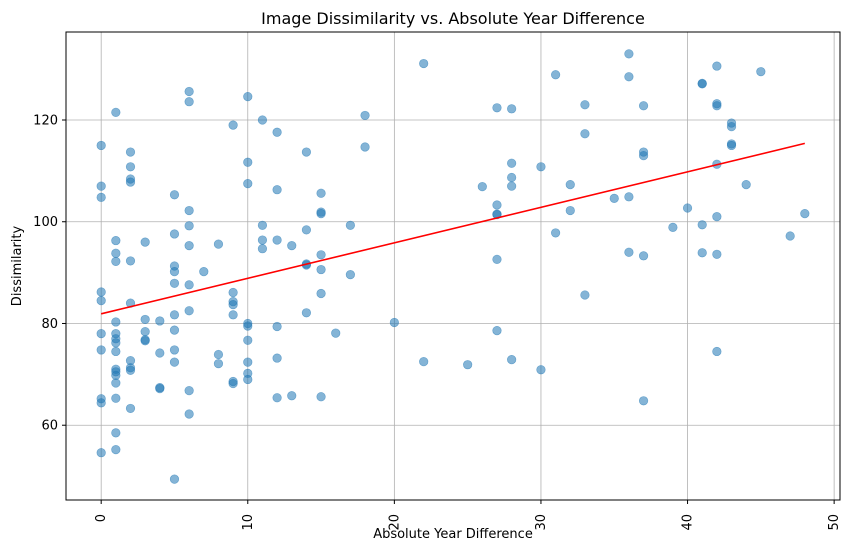 The height and width of the screenshot is (551, 851). Describe the element at coordinates (45, 222) in the screenshot. I see `y-tick-label: 100` at that location.